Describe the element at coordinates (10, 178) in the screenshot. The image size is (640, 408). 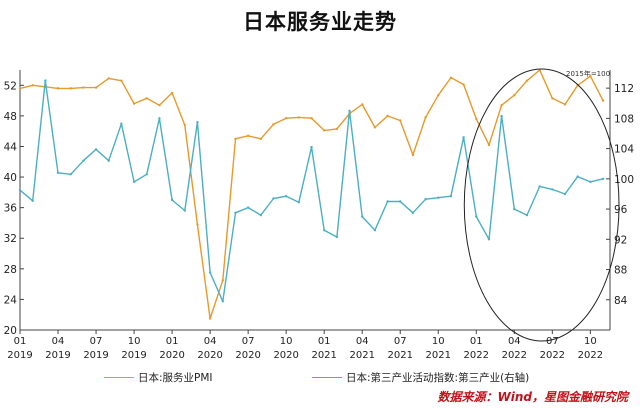
I see `y-left-tick-label: 40` at that location.